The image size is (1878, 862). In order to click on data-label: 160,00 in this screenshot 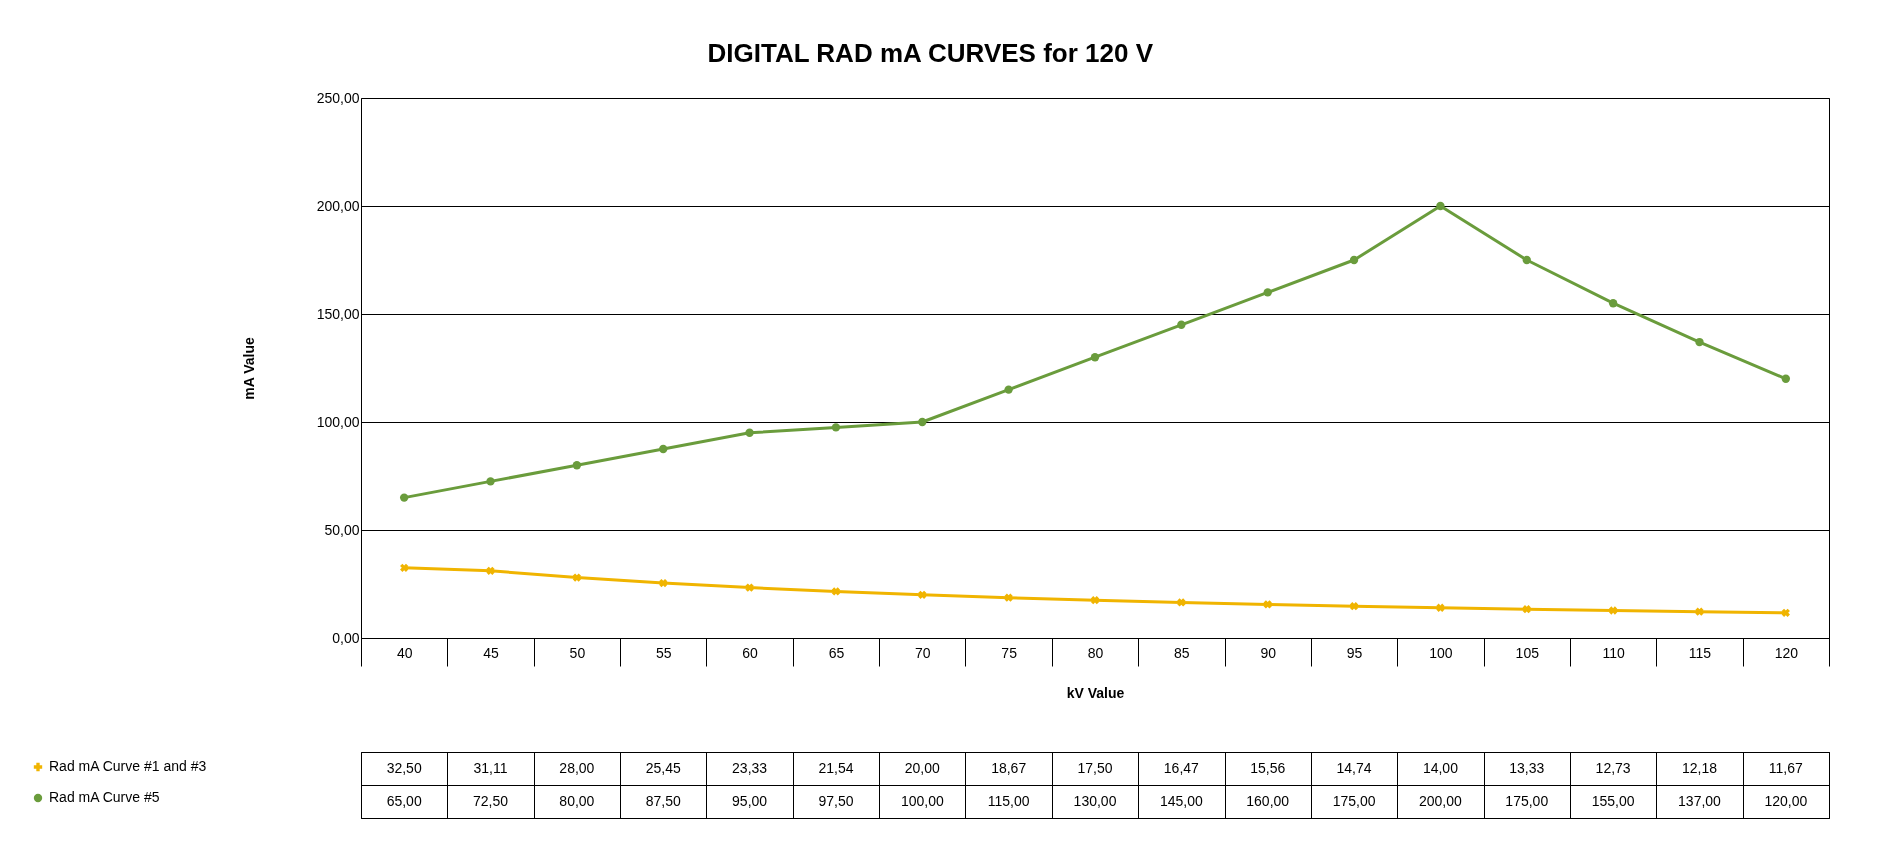, I will do `click(1268, 800)`.